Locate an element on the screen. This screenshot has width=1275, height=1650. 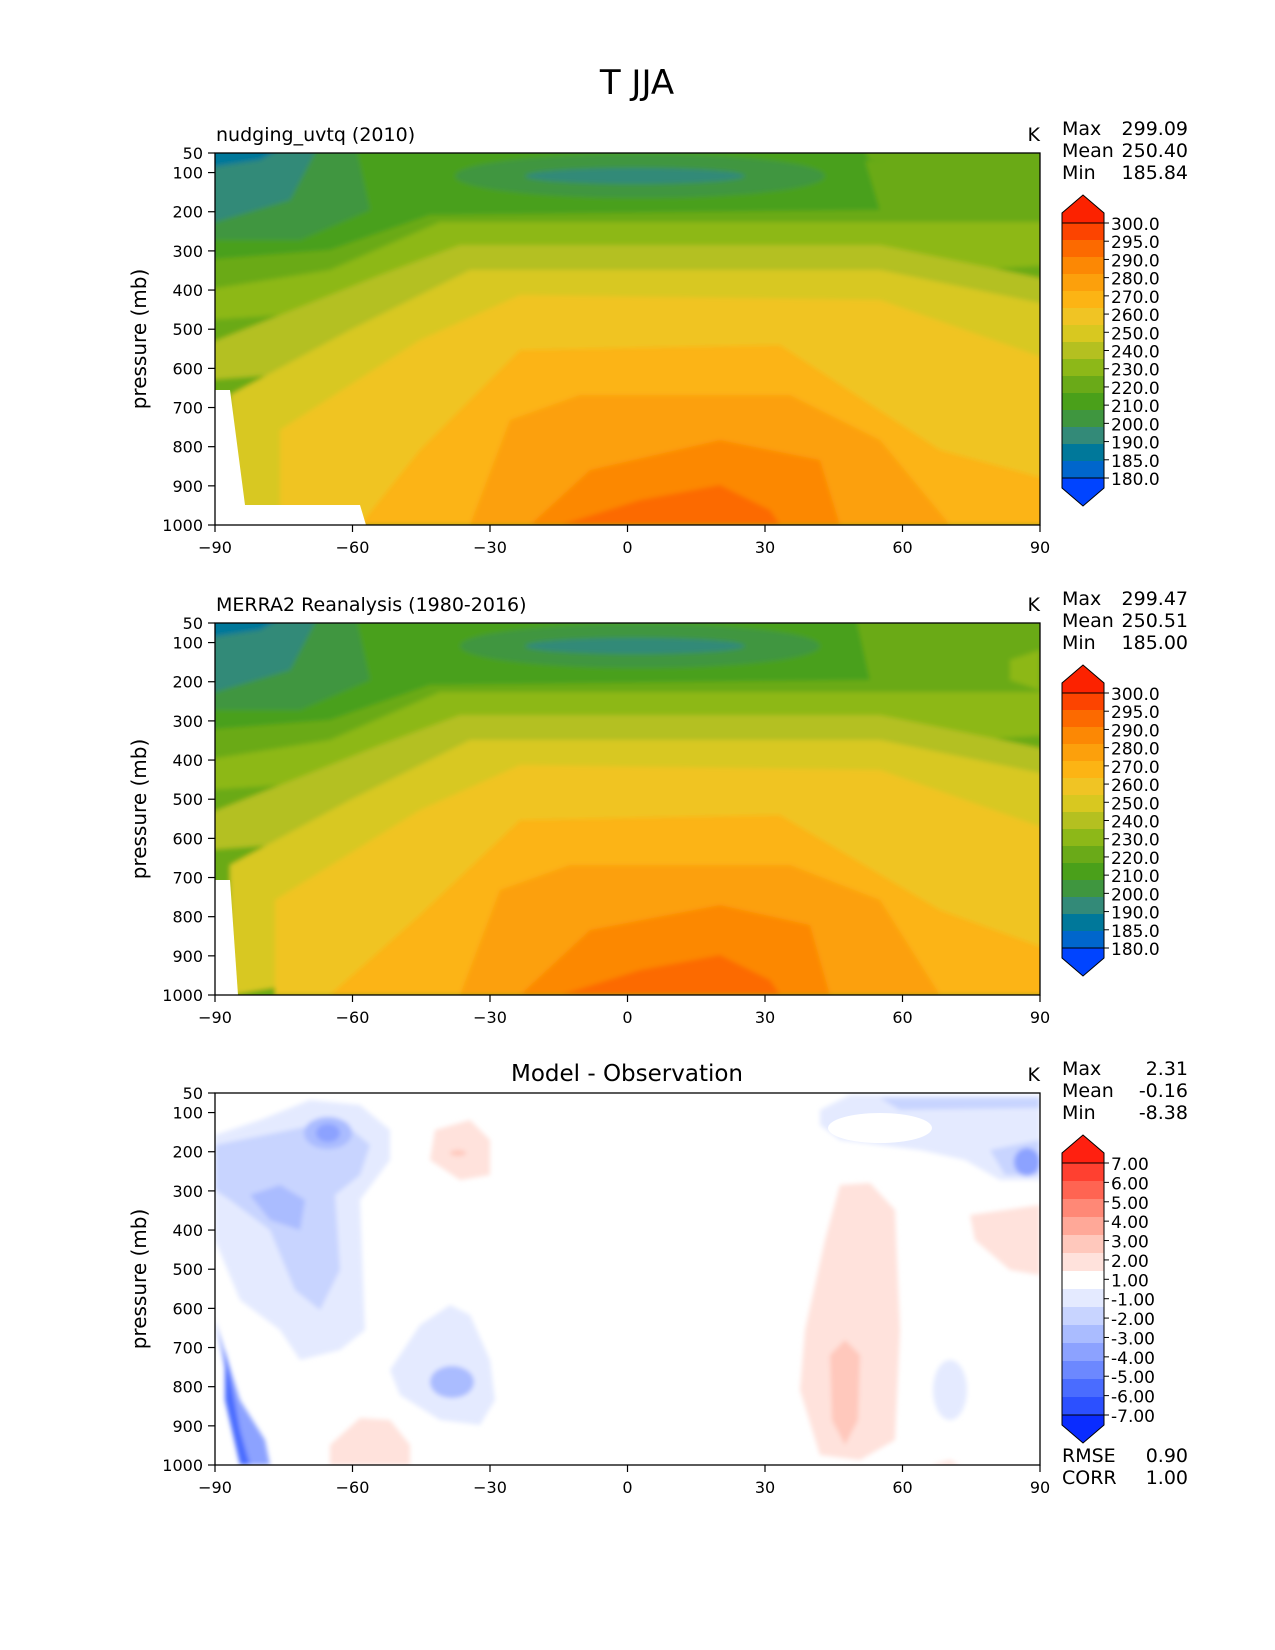
colorbar-label: 280.0 is located at coordinates (1135, 280).